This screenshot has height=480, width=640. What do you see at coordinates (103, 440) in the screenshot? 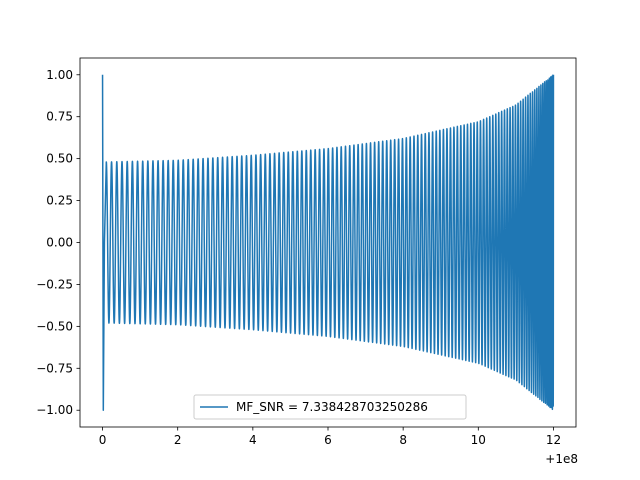
I see `x-tick-label: 0` at bounding box center [103, 440].